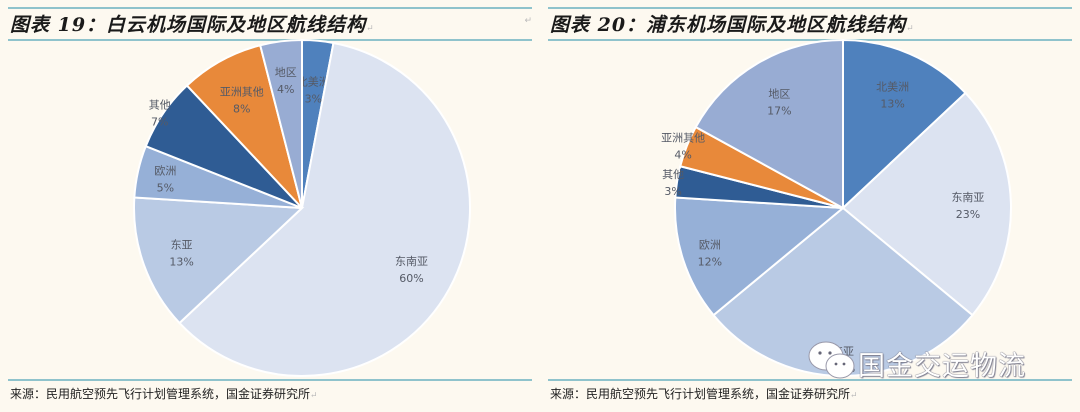 The image size is (1080, 412). Describe the element at coordinates (241, 108) in the screenshot. I see `slice-value: 8%` at that location.